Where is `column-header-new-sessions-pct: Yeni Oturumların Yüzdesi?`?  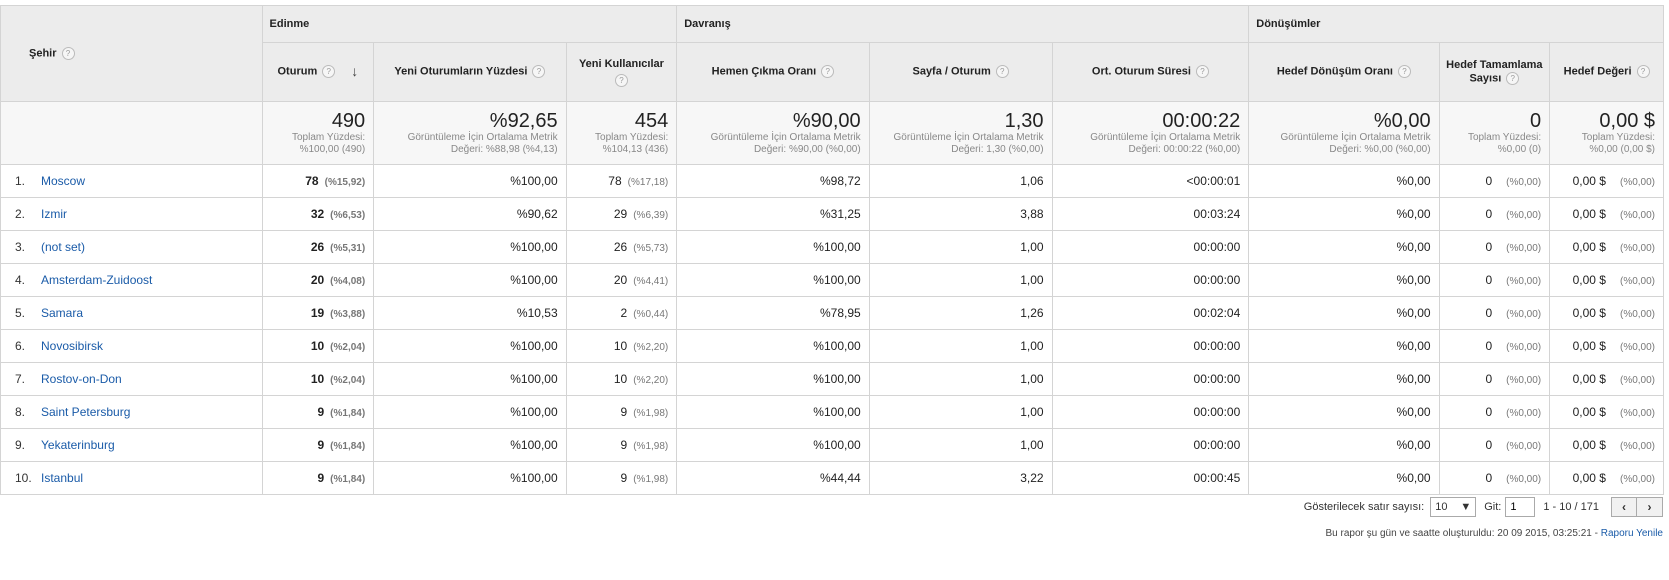
column-header-new-sessions-pct: Yeni Oturumların Yüzdesi? is located at coordinates (470, 72).